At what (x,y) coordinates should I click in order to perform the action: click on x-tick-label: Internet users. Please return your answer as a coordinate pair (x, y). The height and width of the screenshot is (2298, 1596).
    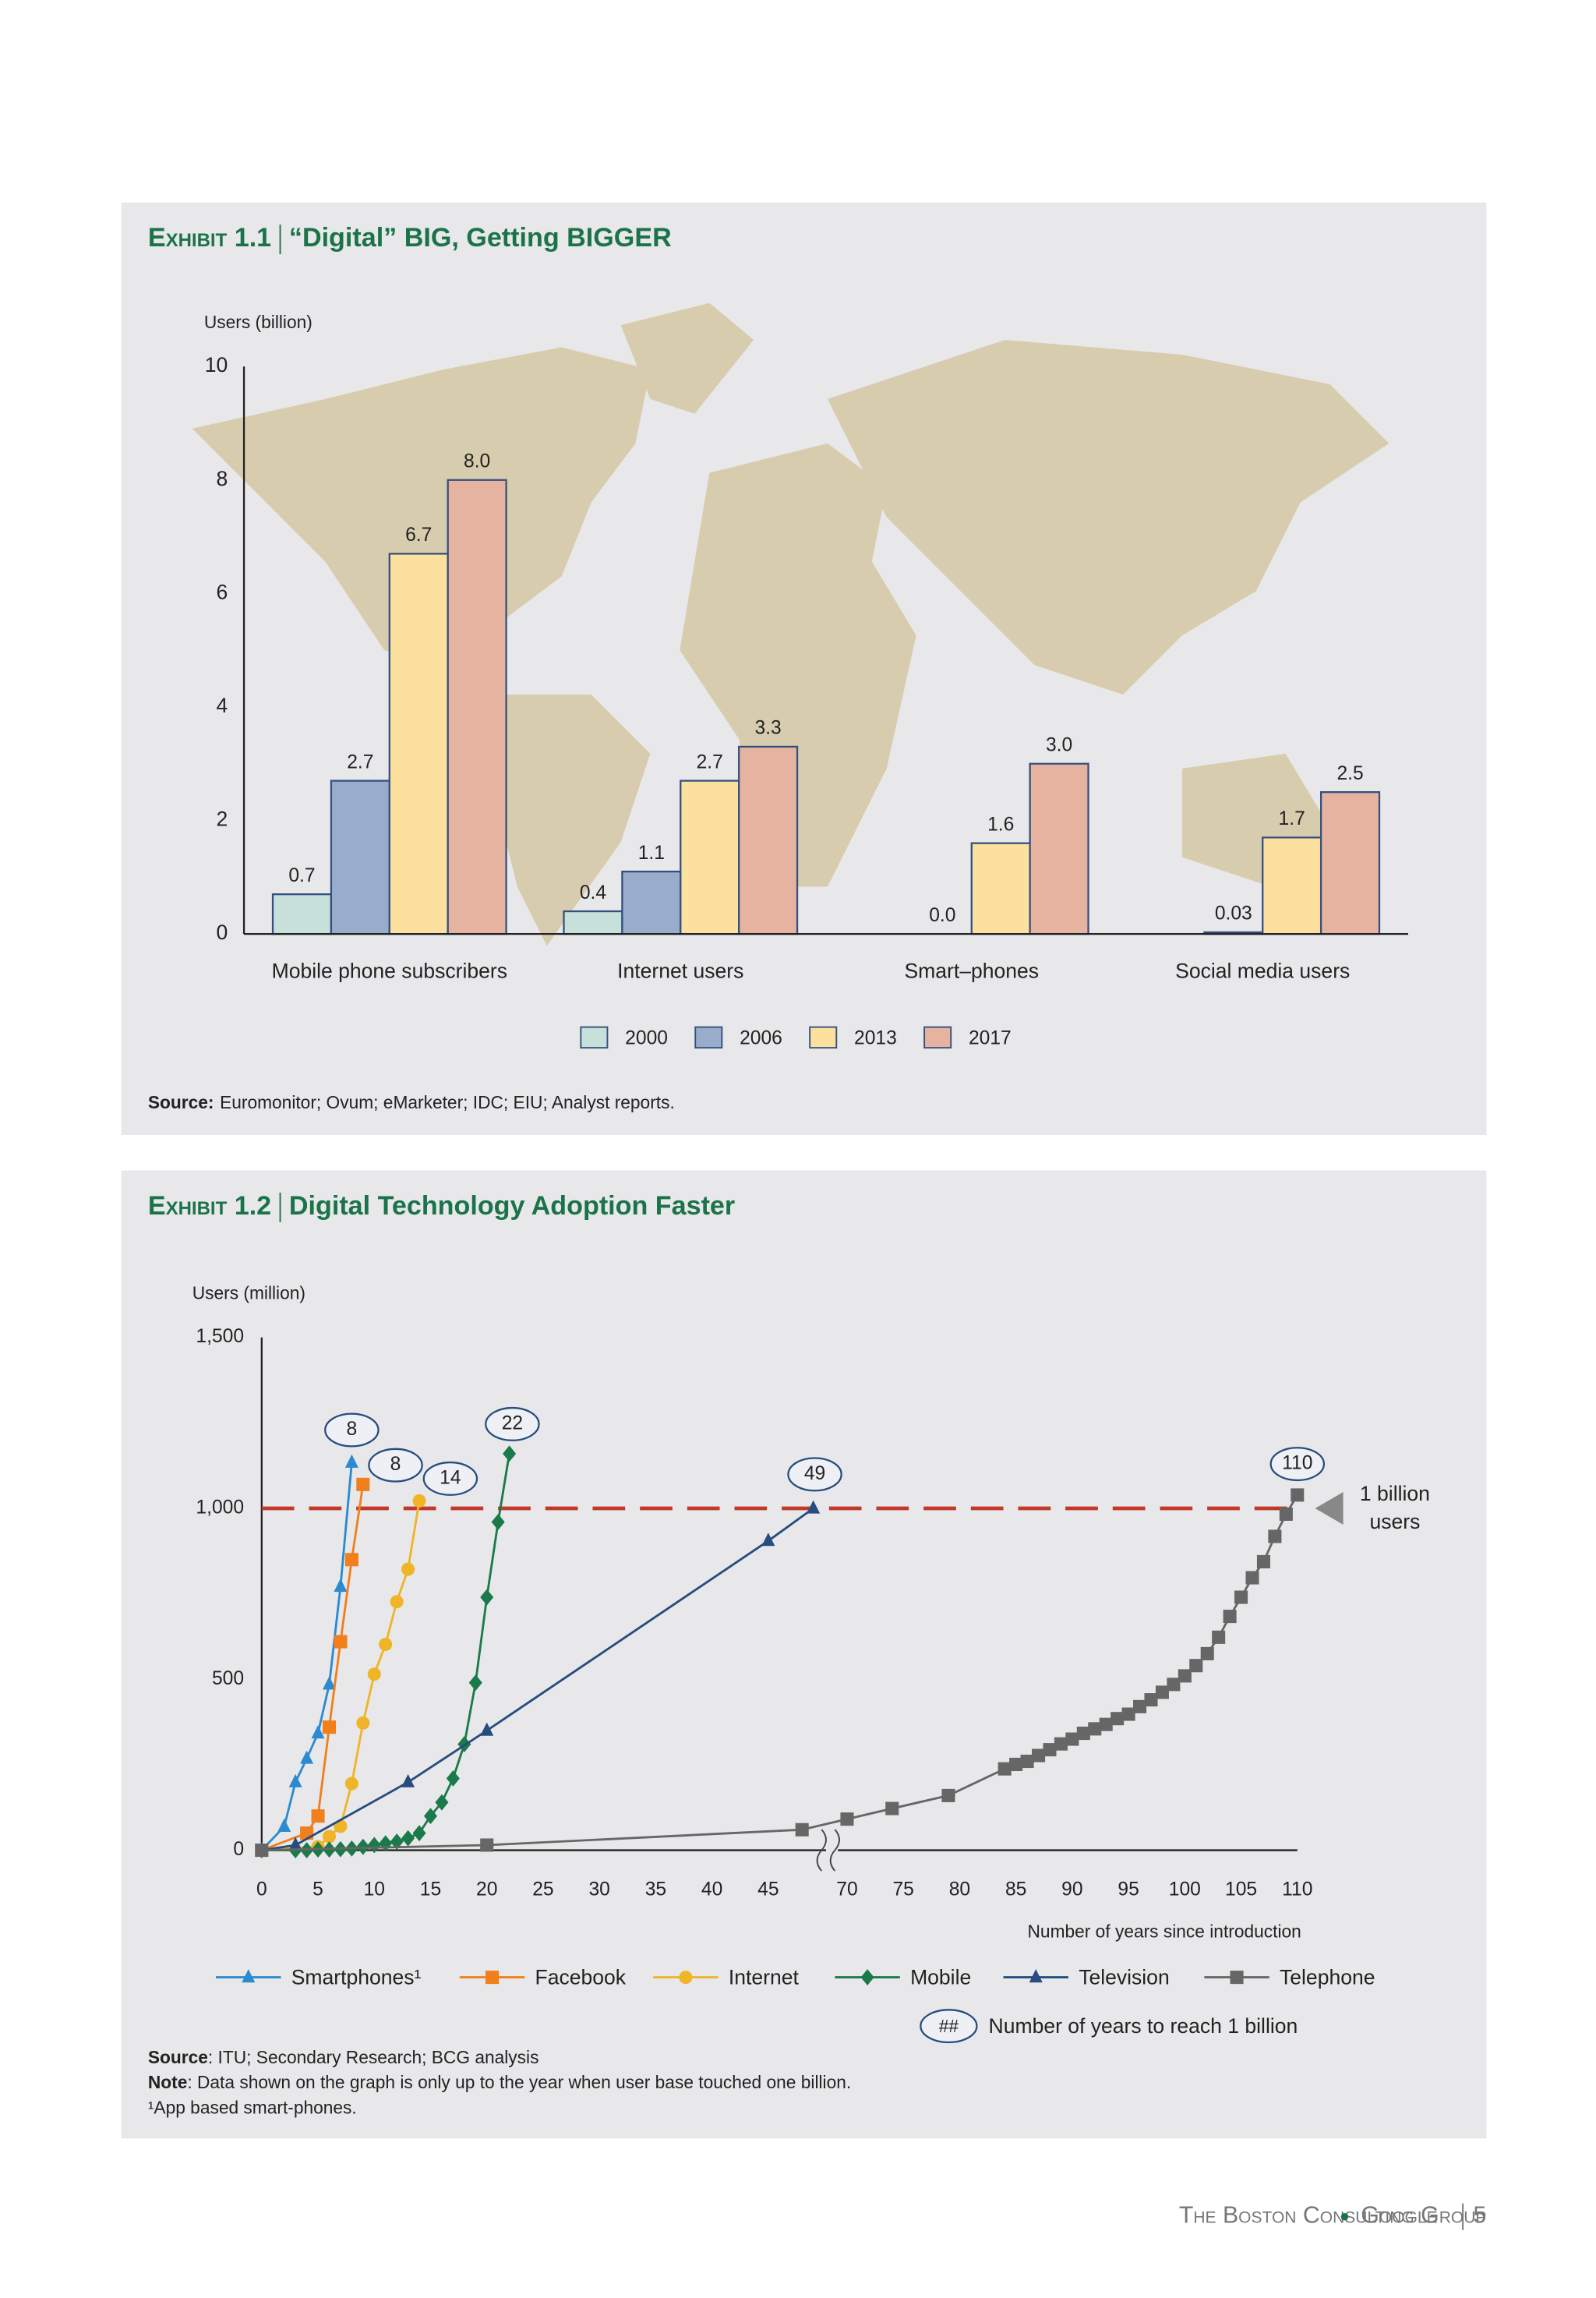
    Looking at the image, I should click on (680, 970).